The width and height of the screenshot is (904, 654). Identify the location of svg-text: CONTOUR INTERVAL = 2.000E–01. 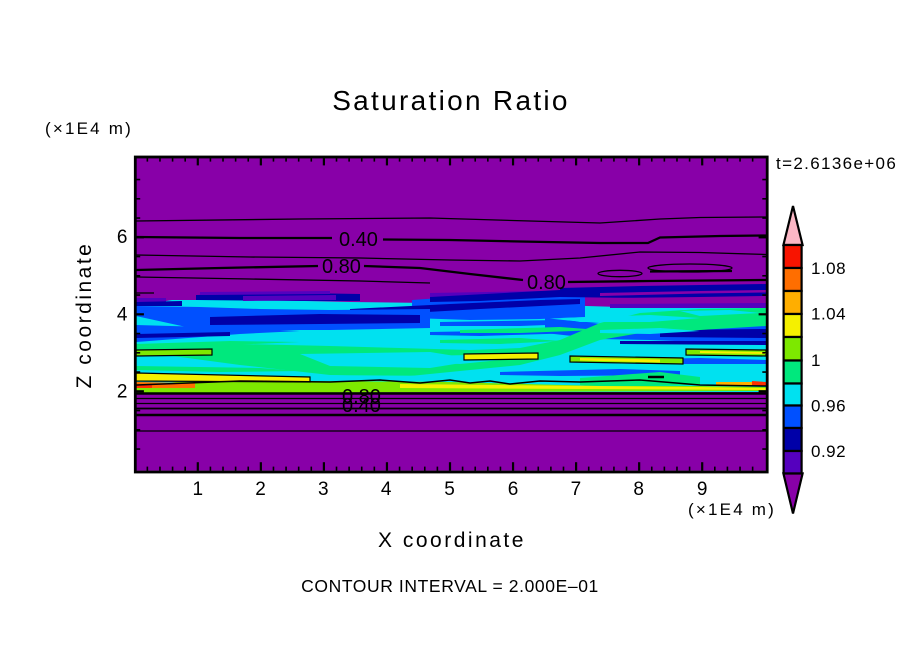
(450, 586).